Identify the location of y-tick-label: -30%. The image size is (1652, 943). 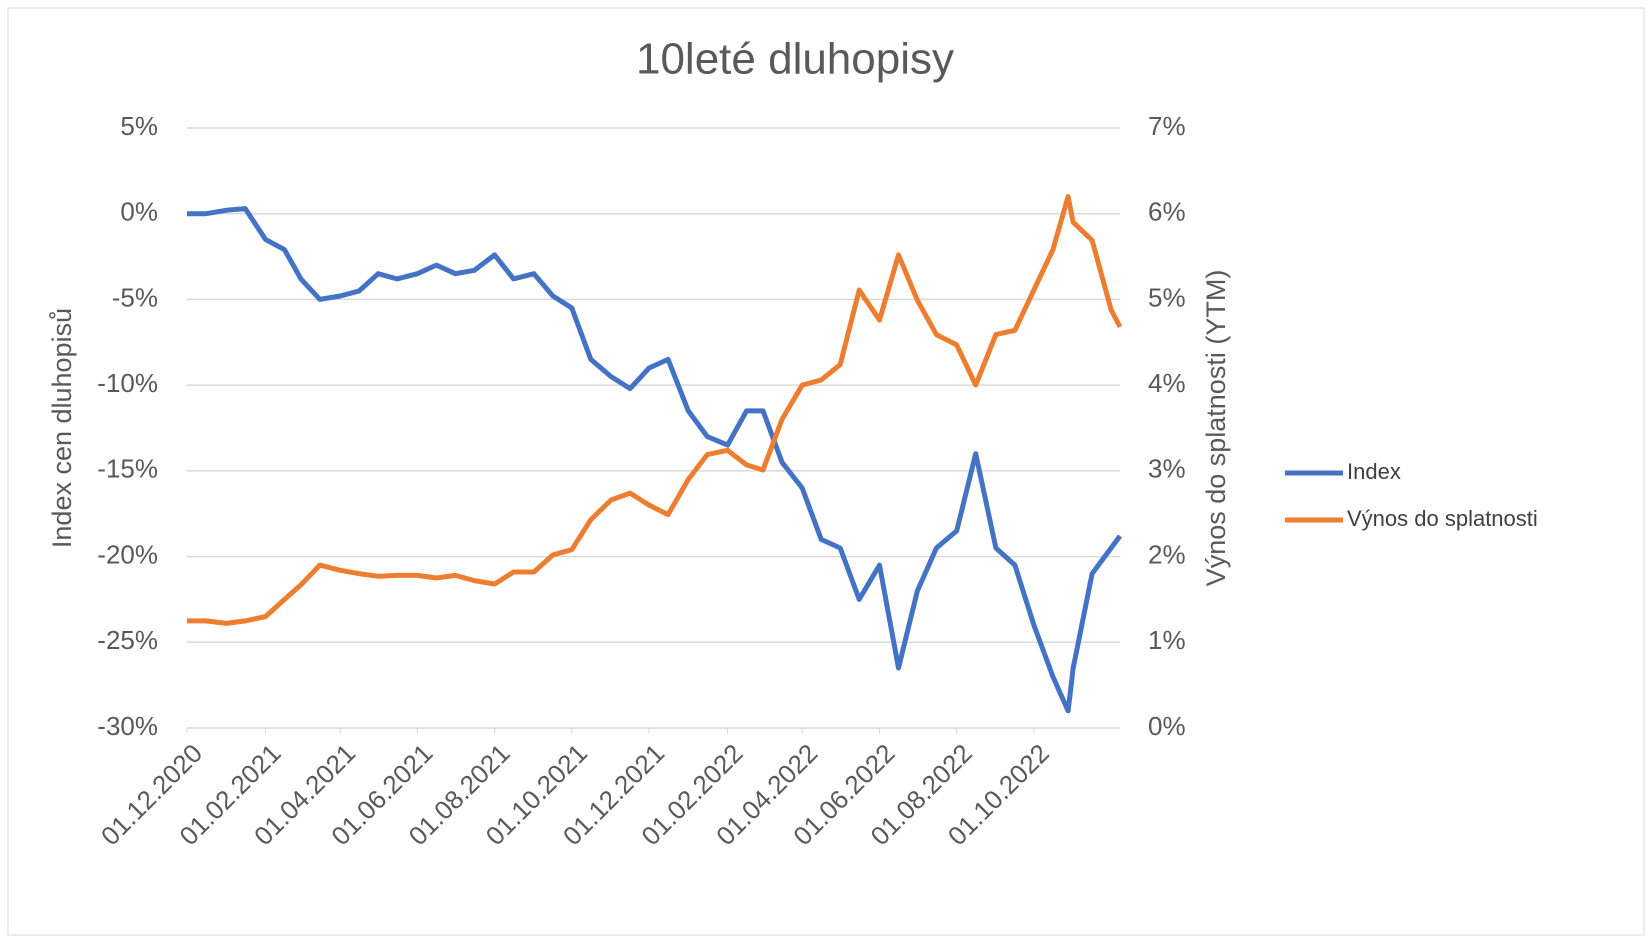
(127, 726).